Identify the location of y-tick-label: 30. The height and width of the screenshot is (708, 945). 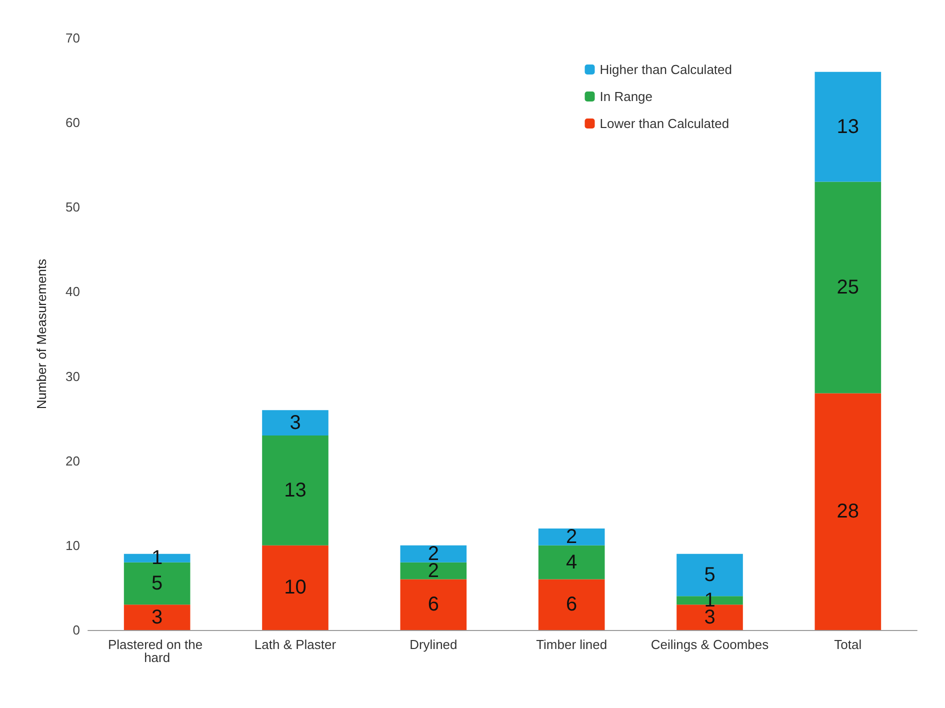
(73, 376).